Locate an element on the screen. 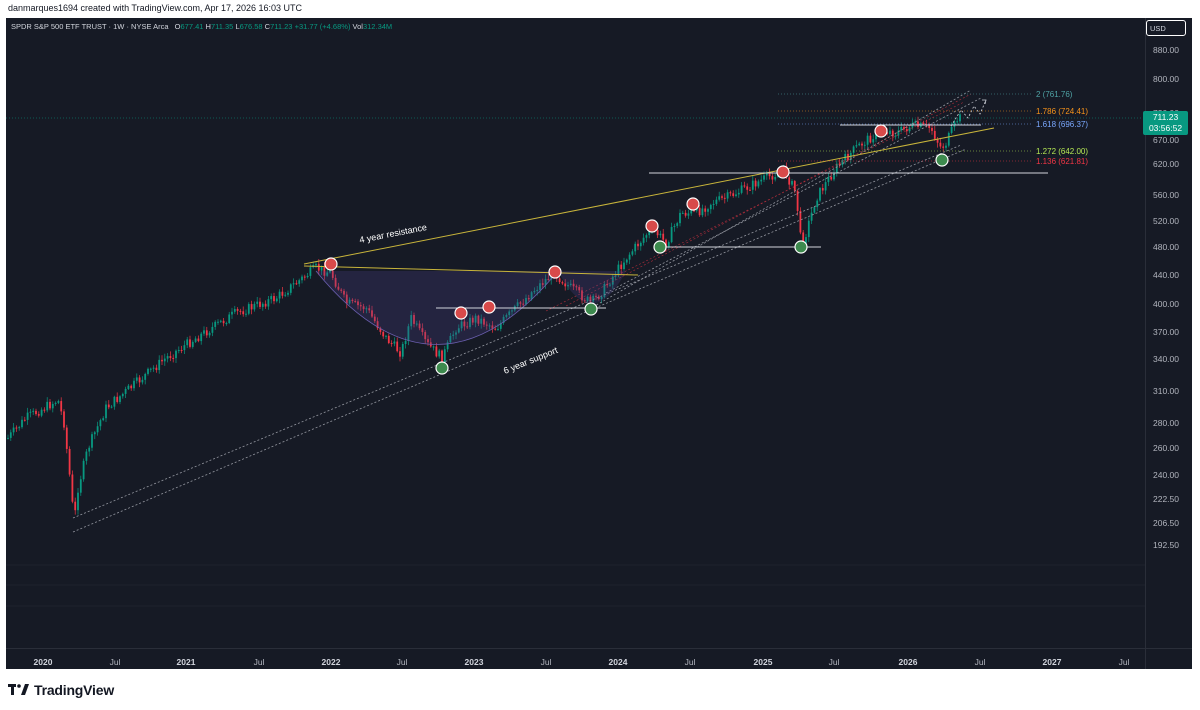  volume-value: 312.34M is located at coordinates (377, 26).